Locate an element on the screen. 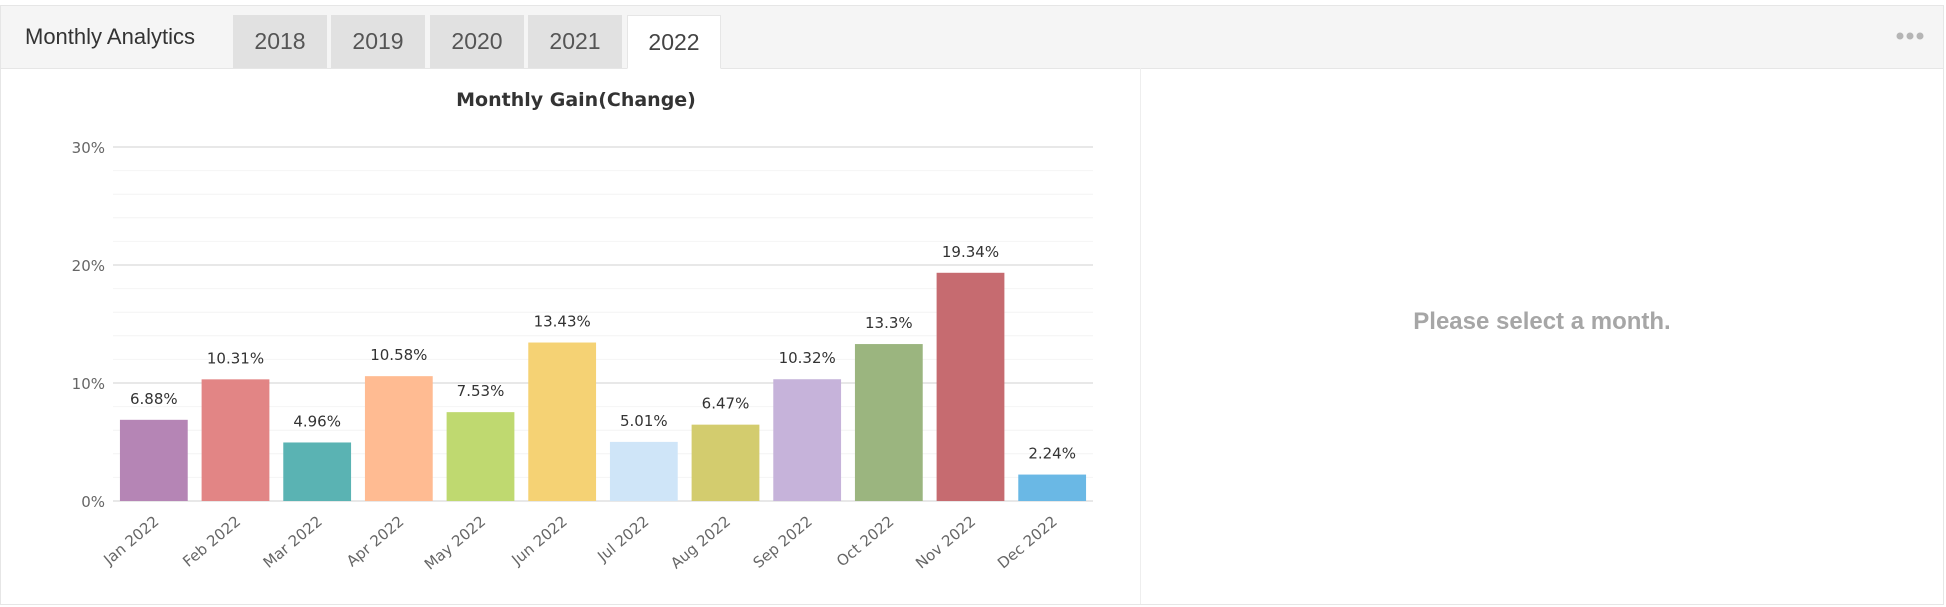  x-tick-label: Jan 2022 is located at coordinates (130, 540).